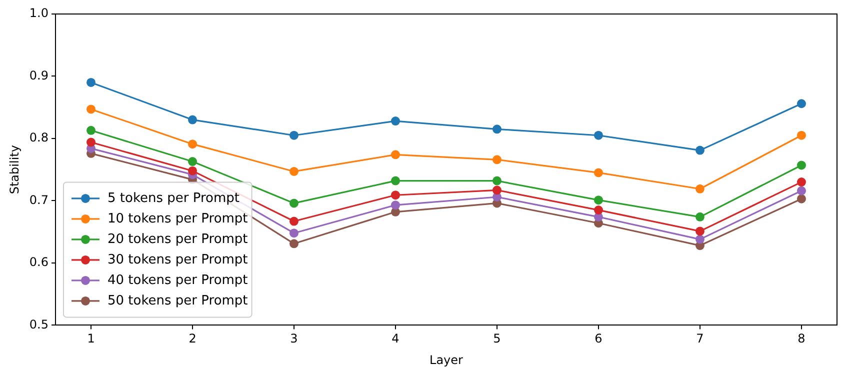  What do you see at coordinates (91, 339) in the screenshot?
I see `x-tick-label: 1` at bounding box center [91, 339].